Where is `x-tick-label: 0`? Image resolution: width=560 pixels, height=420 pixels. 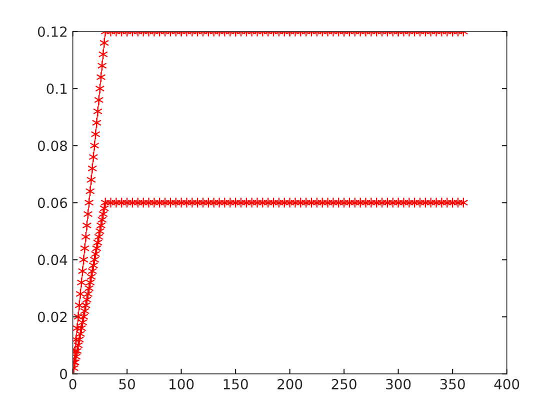 x-tick-label: 0 is located at coordinates (72, 384).